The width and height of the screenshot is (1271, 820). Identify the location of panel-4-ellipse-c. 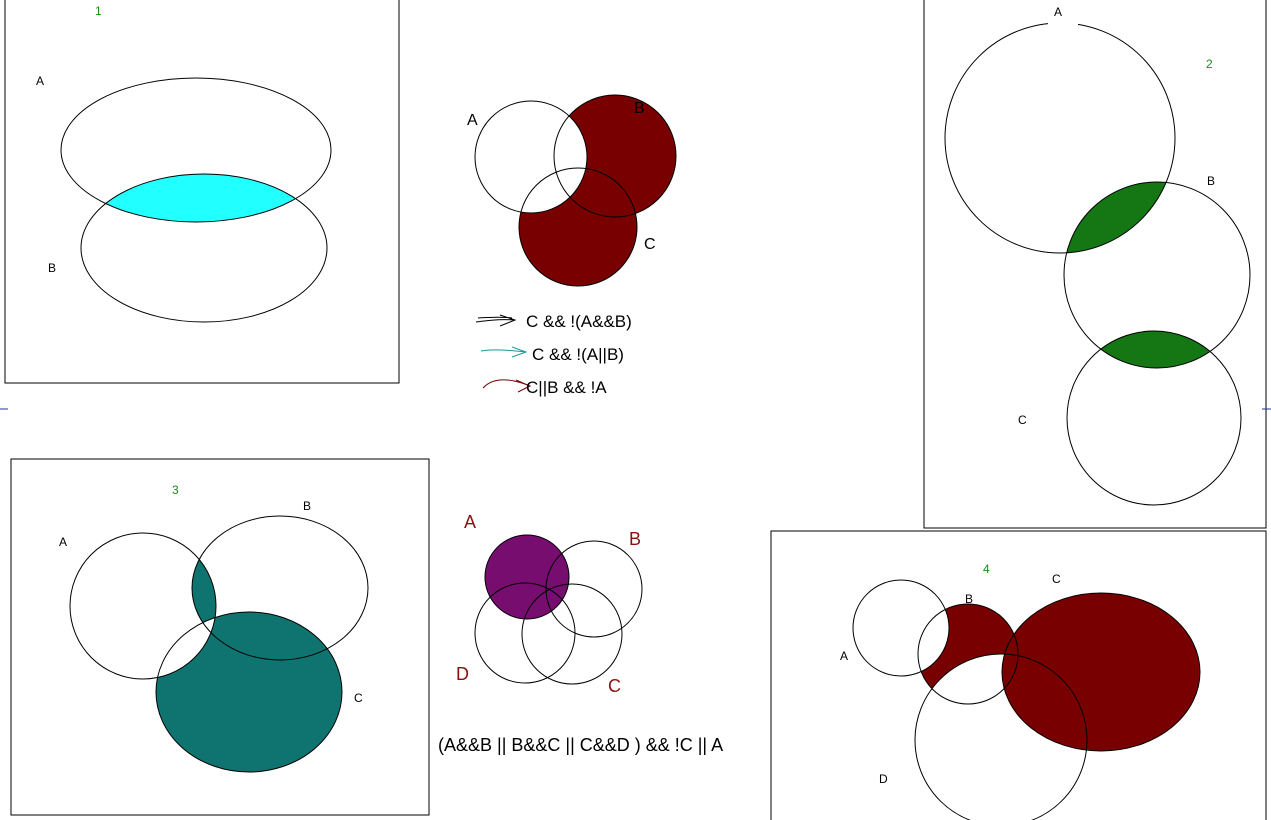
(1101, 672).